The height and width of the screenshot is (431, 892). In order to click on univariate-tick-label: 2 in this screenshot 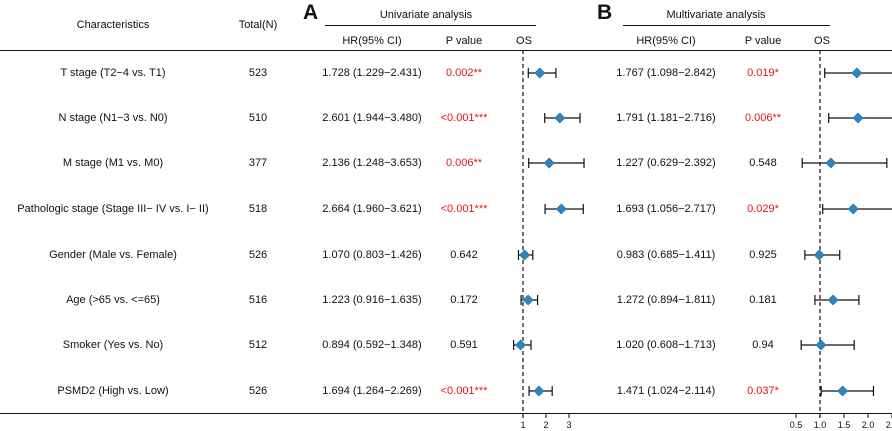, I will do `click(545, 425)`.